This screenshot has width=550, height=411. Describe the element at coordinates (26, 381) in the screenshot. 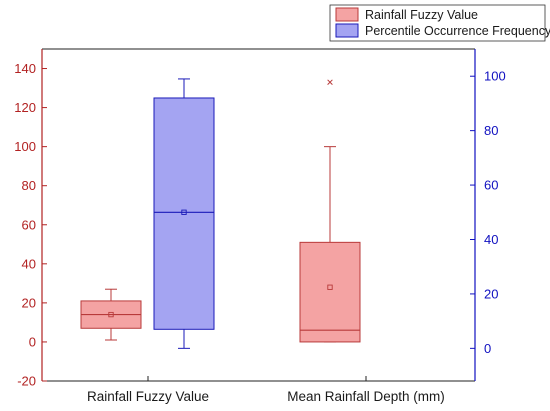

I see `left-tick-label: -20` at that location.